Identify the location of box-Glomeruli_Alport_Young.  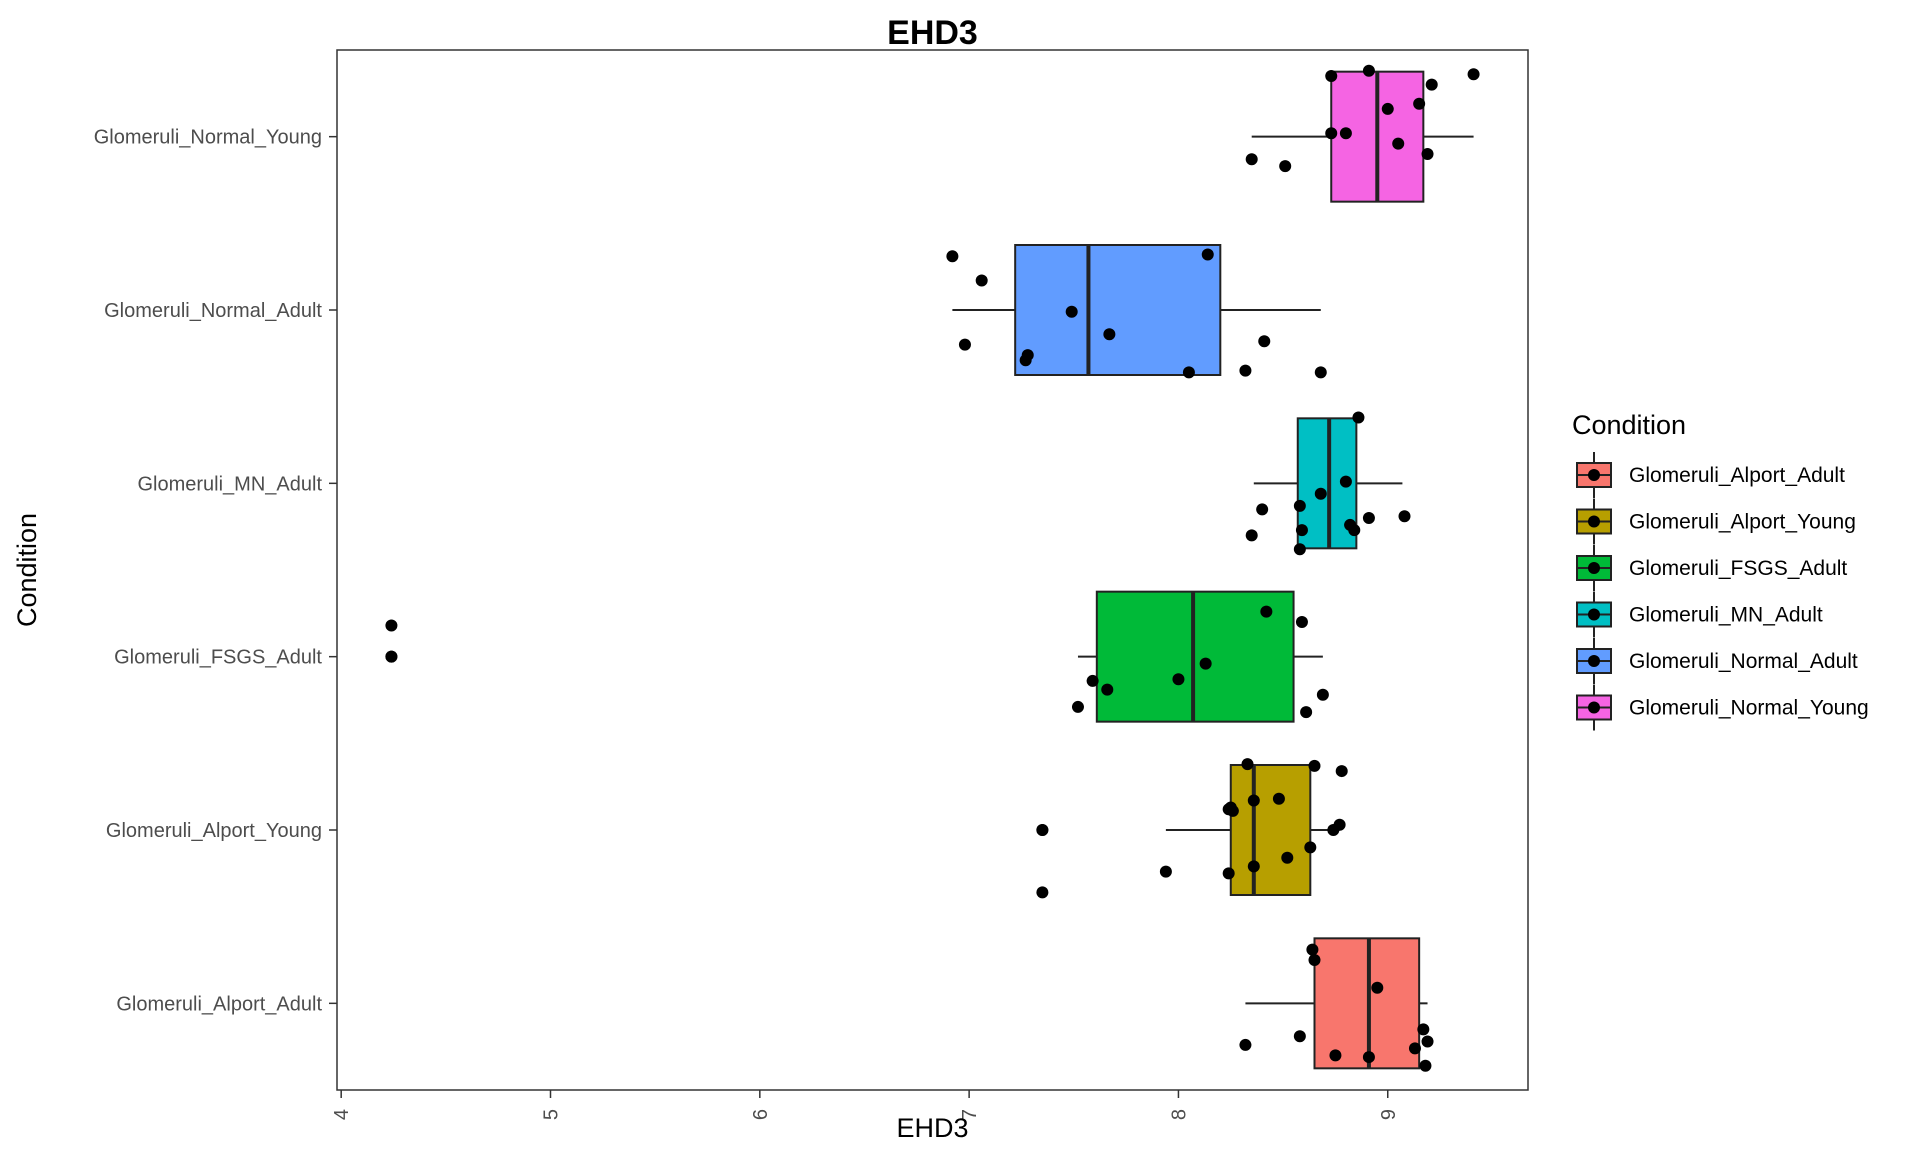
(1270, 830).